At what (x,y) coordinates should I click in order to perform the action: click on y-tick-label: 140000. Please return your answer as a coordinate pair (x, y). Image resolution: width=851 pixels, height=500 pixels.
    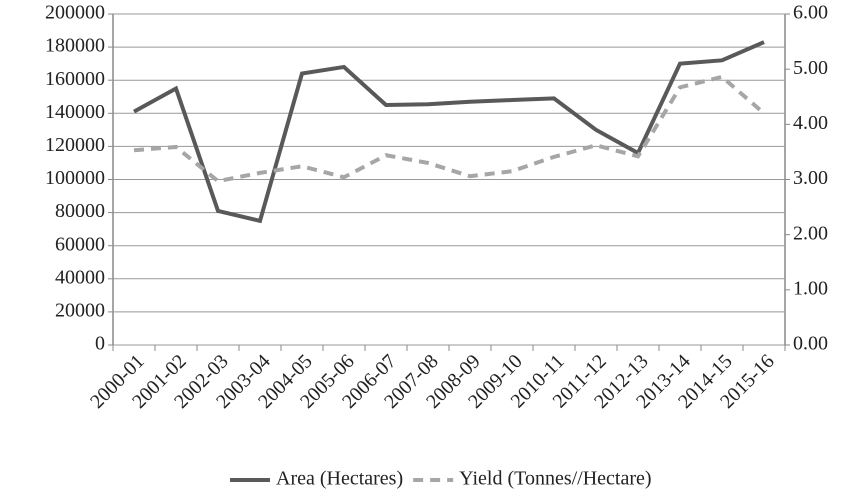
    Looking at the image, I should click on (75, 112).